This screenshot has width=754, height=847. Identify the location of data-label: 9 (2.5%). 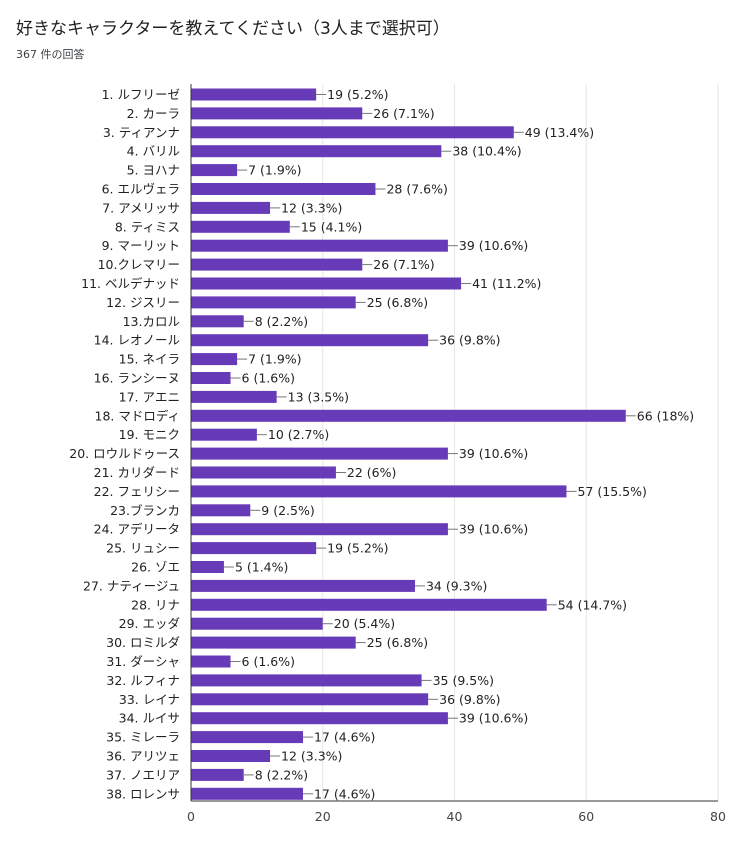
(287, 510).